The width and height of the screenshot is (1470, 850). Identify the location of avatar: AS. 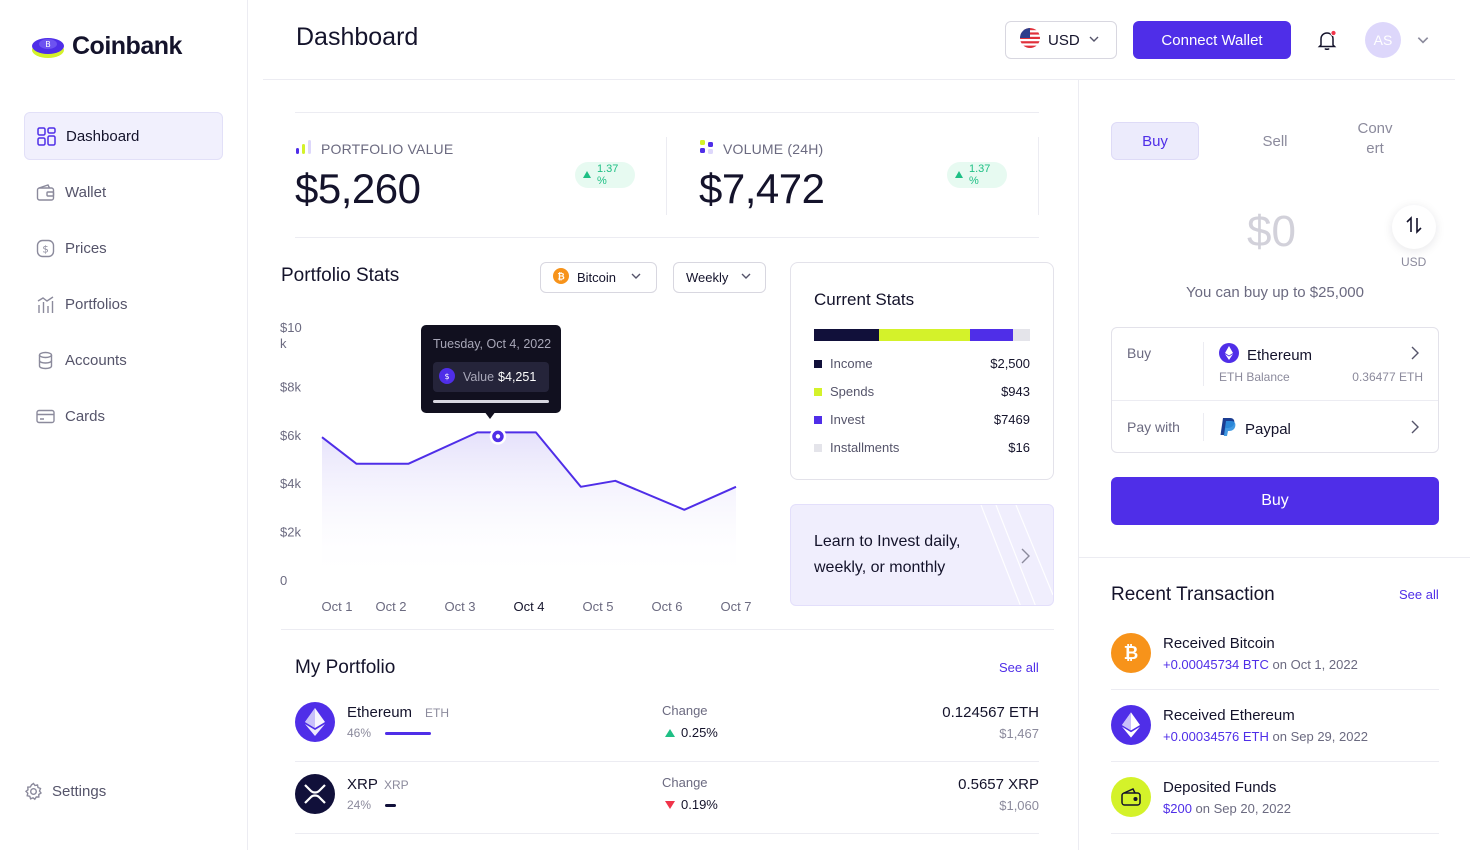
(1383, 40).